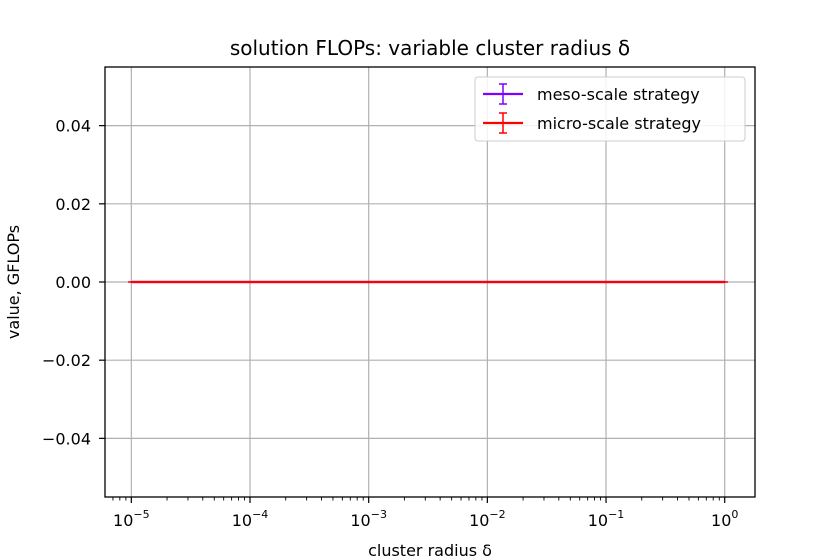 This screenshot has height=560, width=840. I want to click on legend: meso-scale strategy micro-scale strategy, so click(610, 109).